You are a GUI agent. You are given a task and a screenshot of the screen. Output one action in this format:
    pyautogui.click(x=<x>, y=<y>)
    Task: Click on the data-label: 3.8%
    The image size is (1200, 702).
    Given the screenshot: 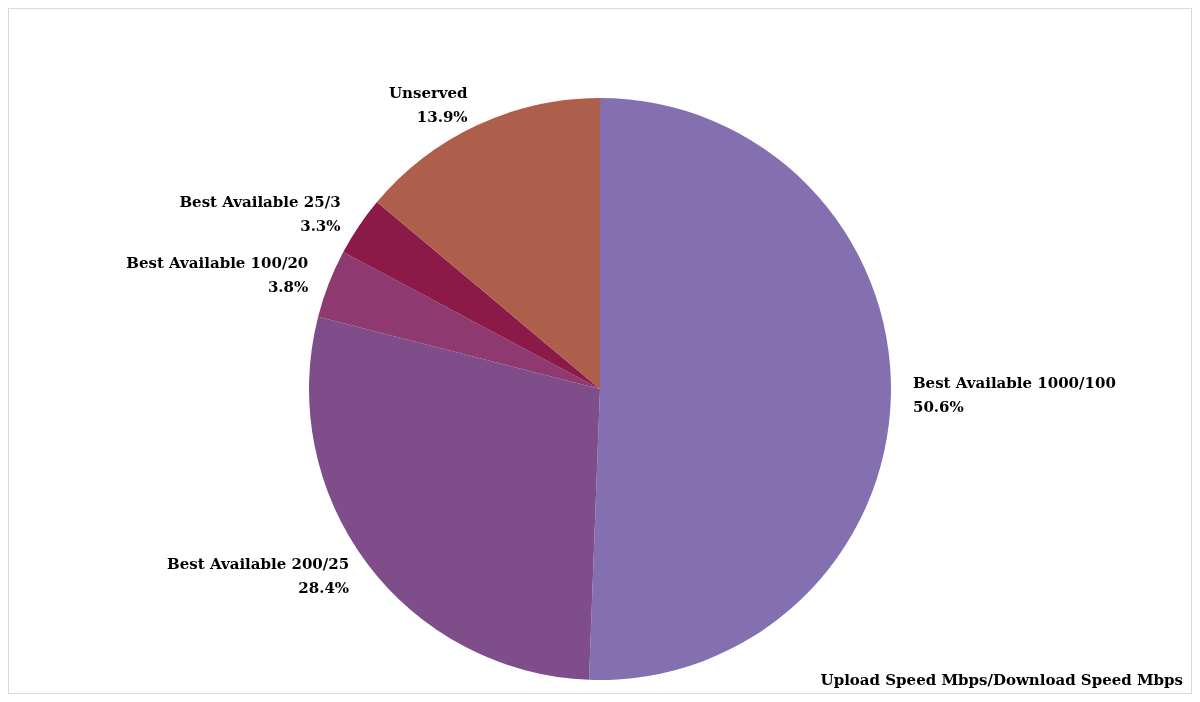 What is the action you would take?
    pyautogui.click(x=288, y=287)
    